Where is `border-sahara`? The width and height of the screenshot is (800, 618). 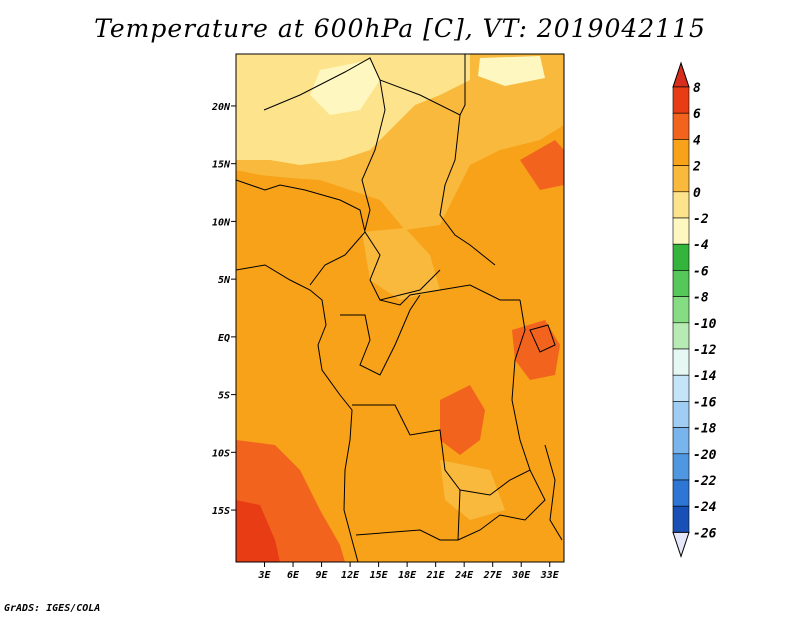
border-sahara is located at coordinates (324, 144).